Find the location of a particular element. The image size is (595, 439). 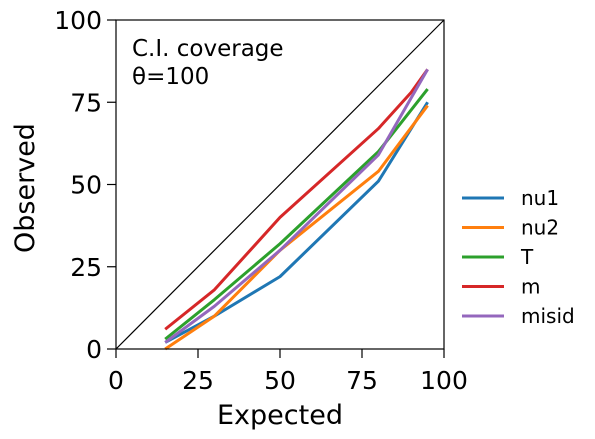

legend-label-nu2: nu2 is located at coordinates (540, 228).